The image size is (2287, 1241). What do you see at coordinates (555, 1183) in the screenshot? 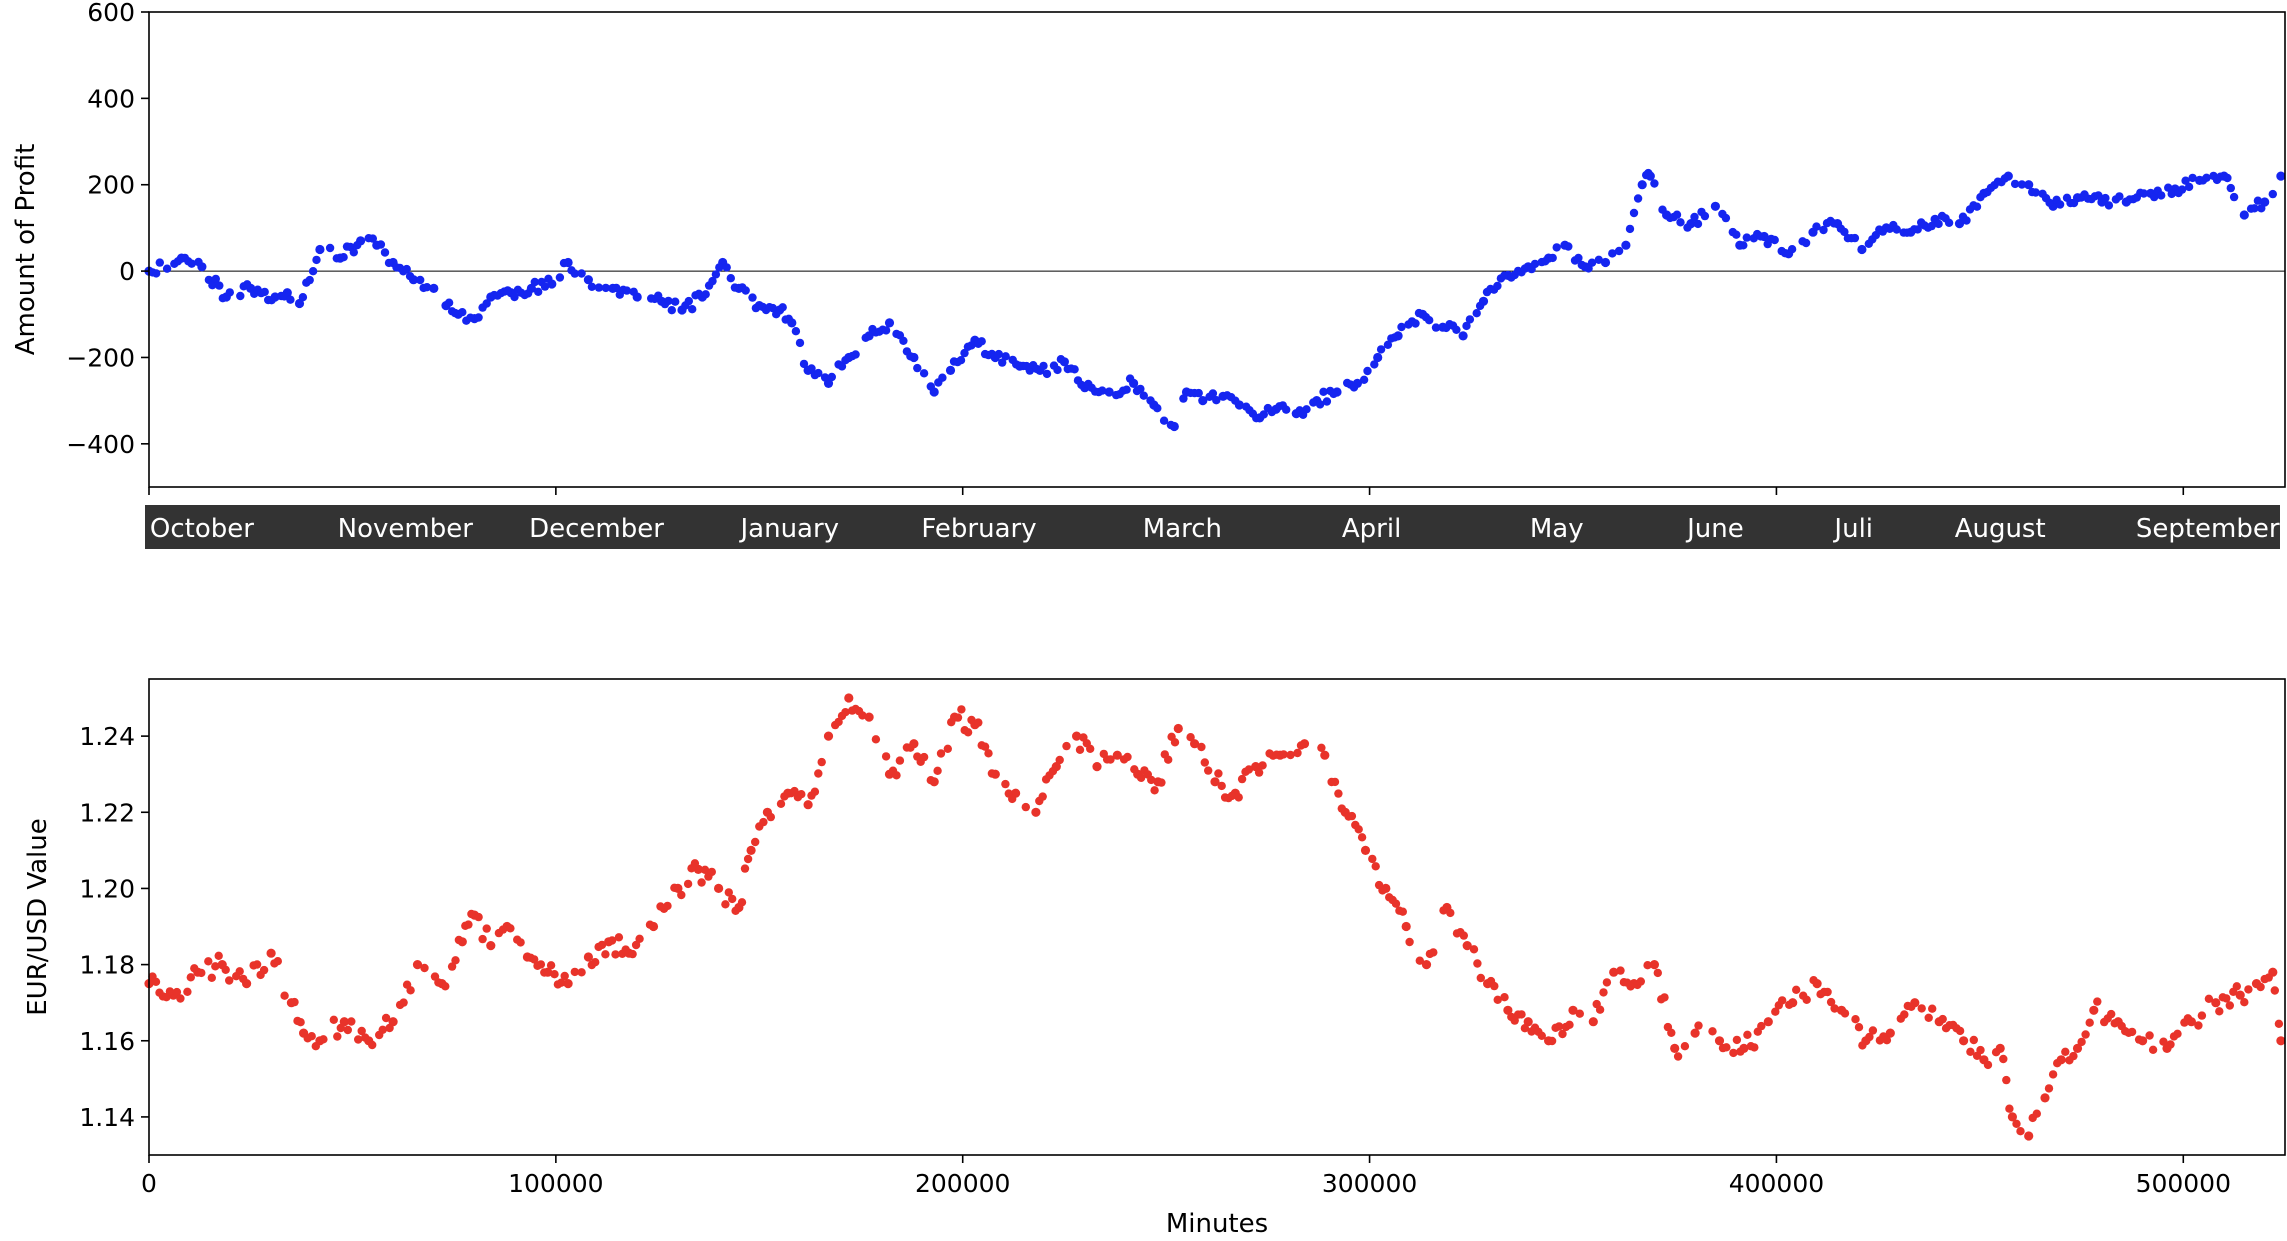
I see `x-tick-label: 100000` at bounding box center [555, 1183].